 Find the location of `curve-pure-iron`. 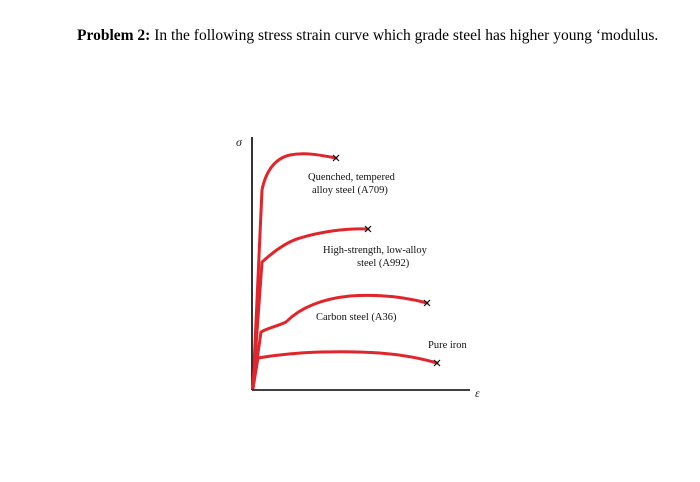

curve-pure-iron is located at coordinates (345, 370).